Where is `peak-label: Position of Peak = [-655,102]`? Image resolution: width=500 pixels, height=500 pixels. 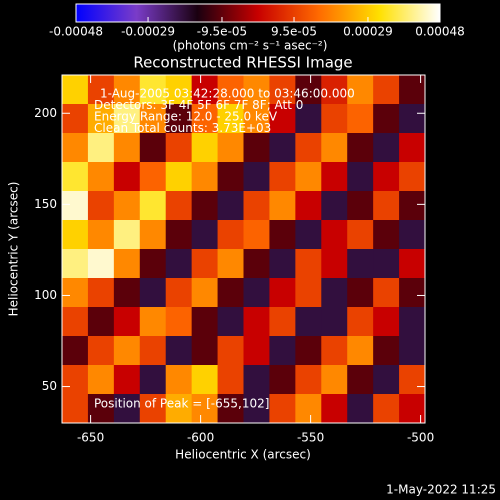
peak-label: Position of Peak = [-655,102] is located at coordinates (181, 404).